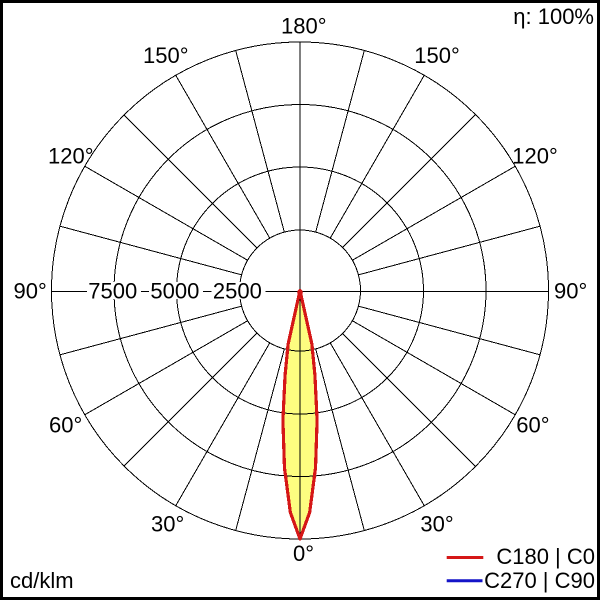 This screenshot has width=600, height=600. Describe the element at coordinates (42, 580) in the screenshot. I see `svg-text: cd/klm` at that location.